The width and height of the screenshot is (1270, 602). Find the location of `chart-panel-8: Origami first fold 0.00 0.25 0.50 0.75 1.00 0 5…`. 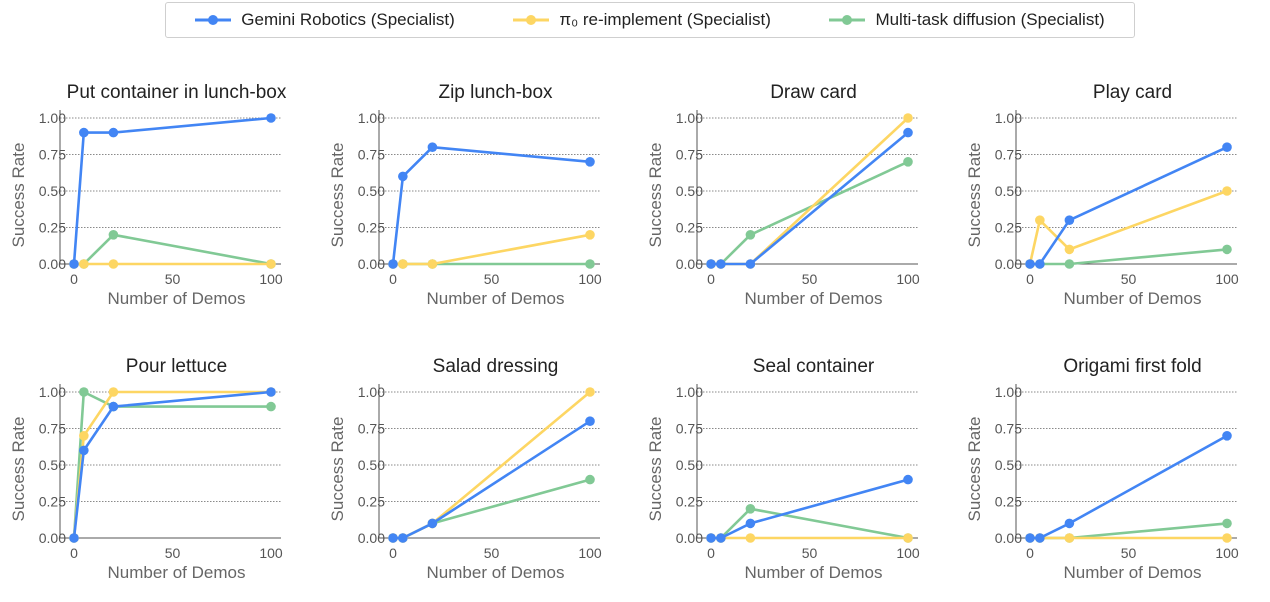

chart-panel-8: Origami first fold 0.00 0.25 0.50 0.75 1.00 0 5… is located at coordinates (1102, 469).